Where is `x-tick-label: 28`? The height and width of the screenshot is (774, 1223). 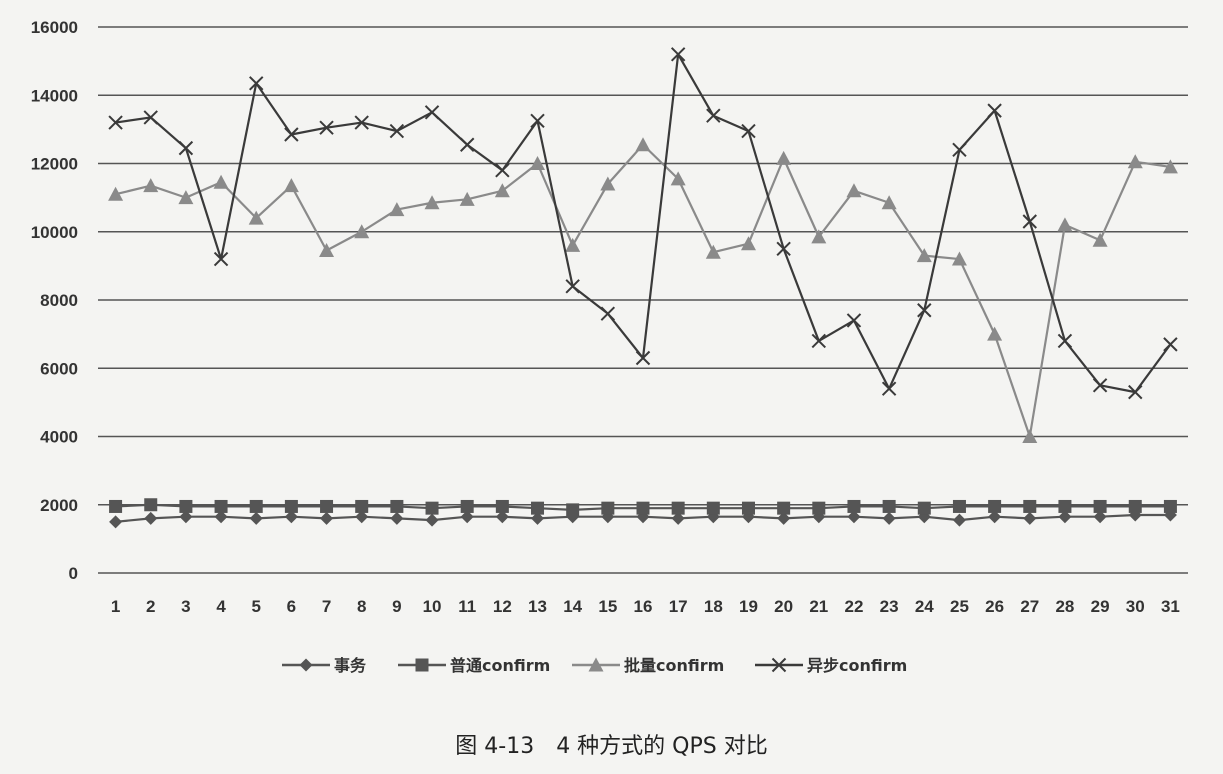 x-tick-label: 28 is located at coordinates (1064, 606).